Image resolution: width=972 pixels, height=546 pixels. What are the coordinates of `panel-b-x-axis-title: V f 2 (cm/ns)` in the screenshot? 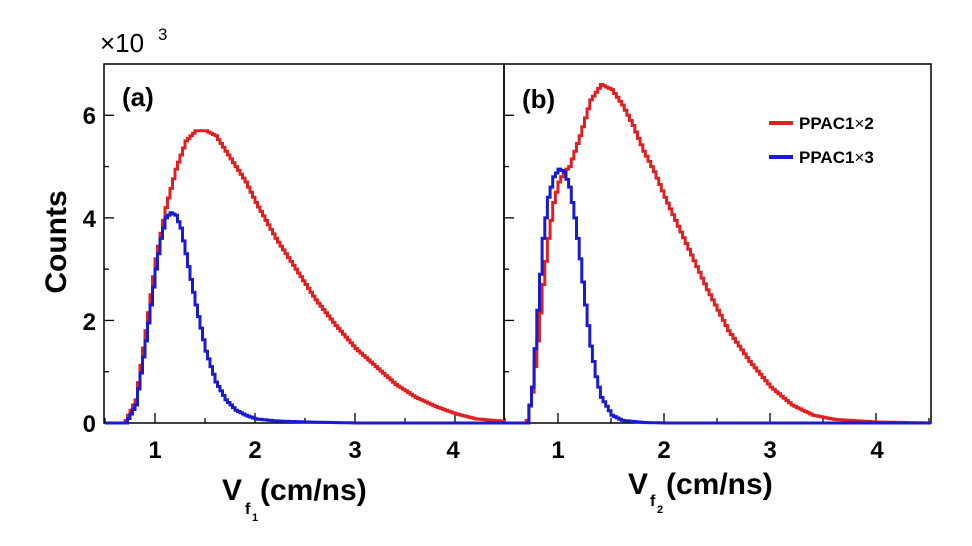 It's located at (700, 492).